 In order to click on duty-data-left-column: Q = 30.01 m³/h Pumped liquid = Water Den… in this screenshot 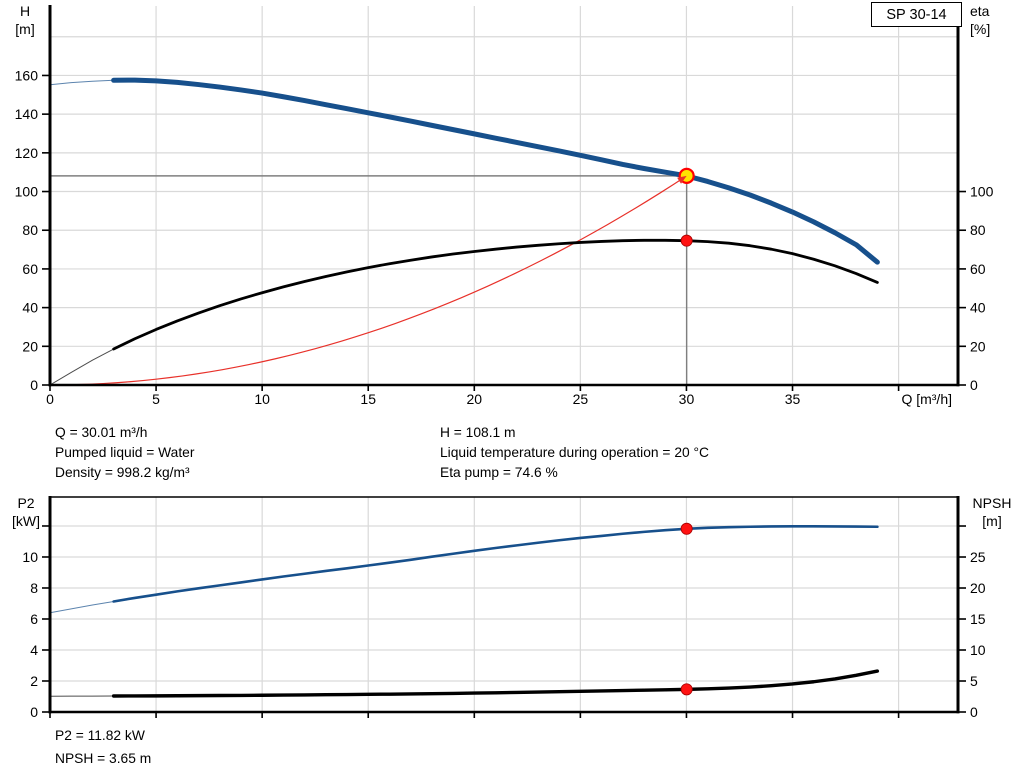, I will do `click(124, 453)`.